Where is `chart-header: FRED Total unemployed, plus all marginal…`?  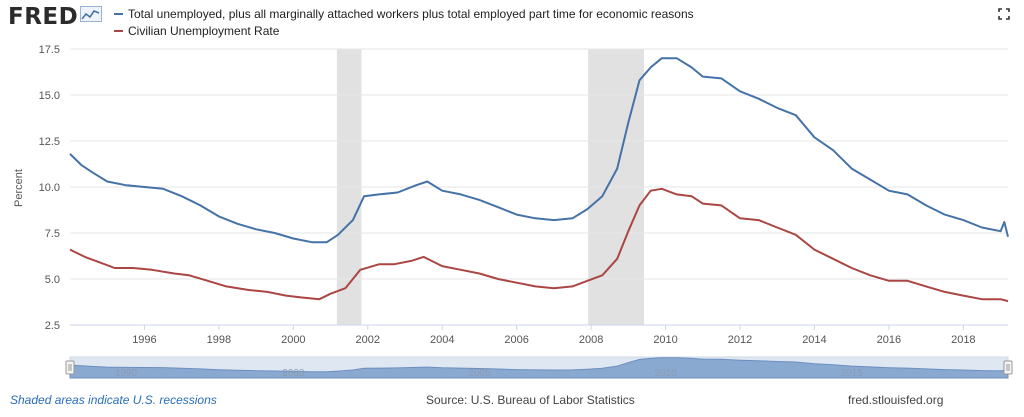 chart-header: FRED Total unemployed, plus all marginal… is located at coordinates (512, 22).